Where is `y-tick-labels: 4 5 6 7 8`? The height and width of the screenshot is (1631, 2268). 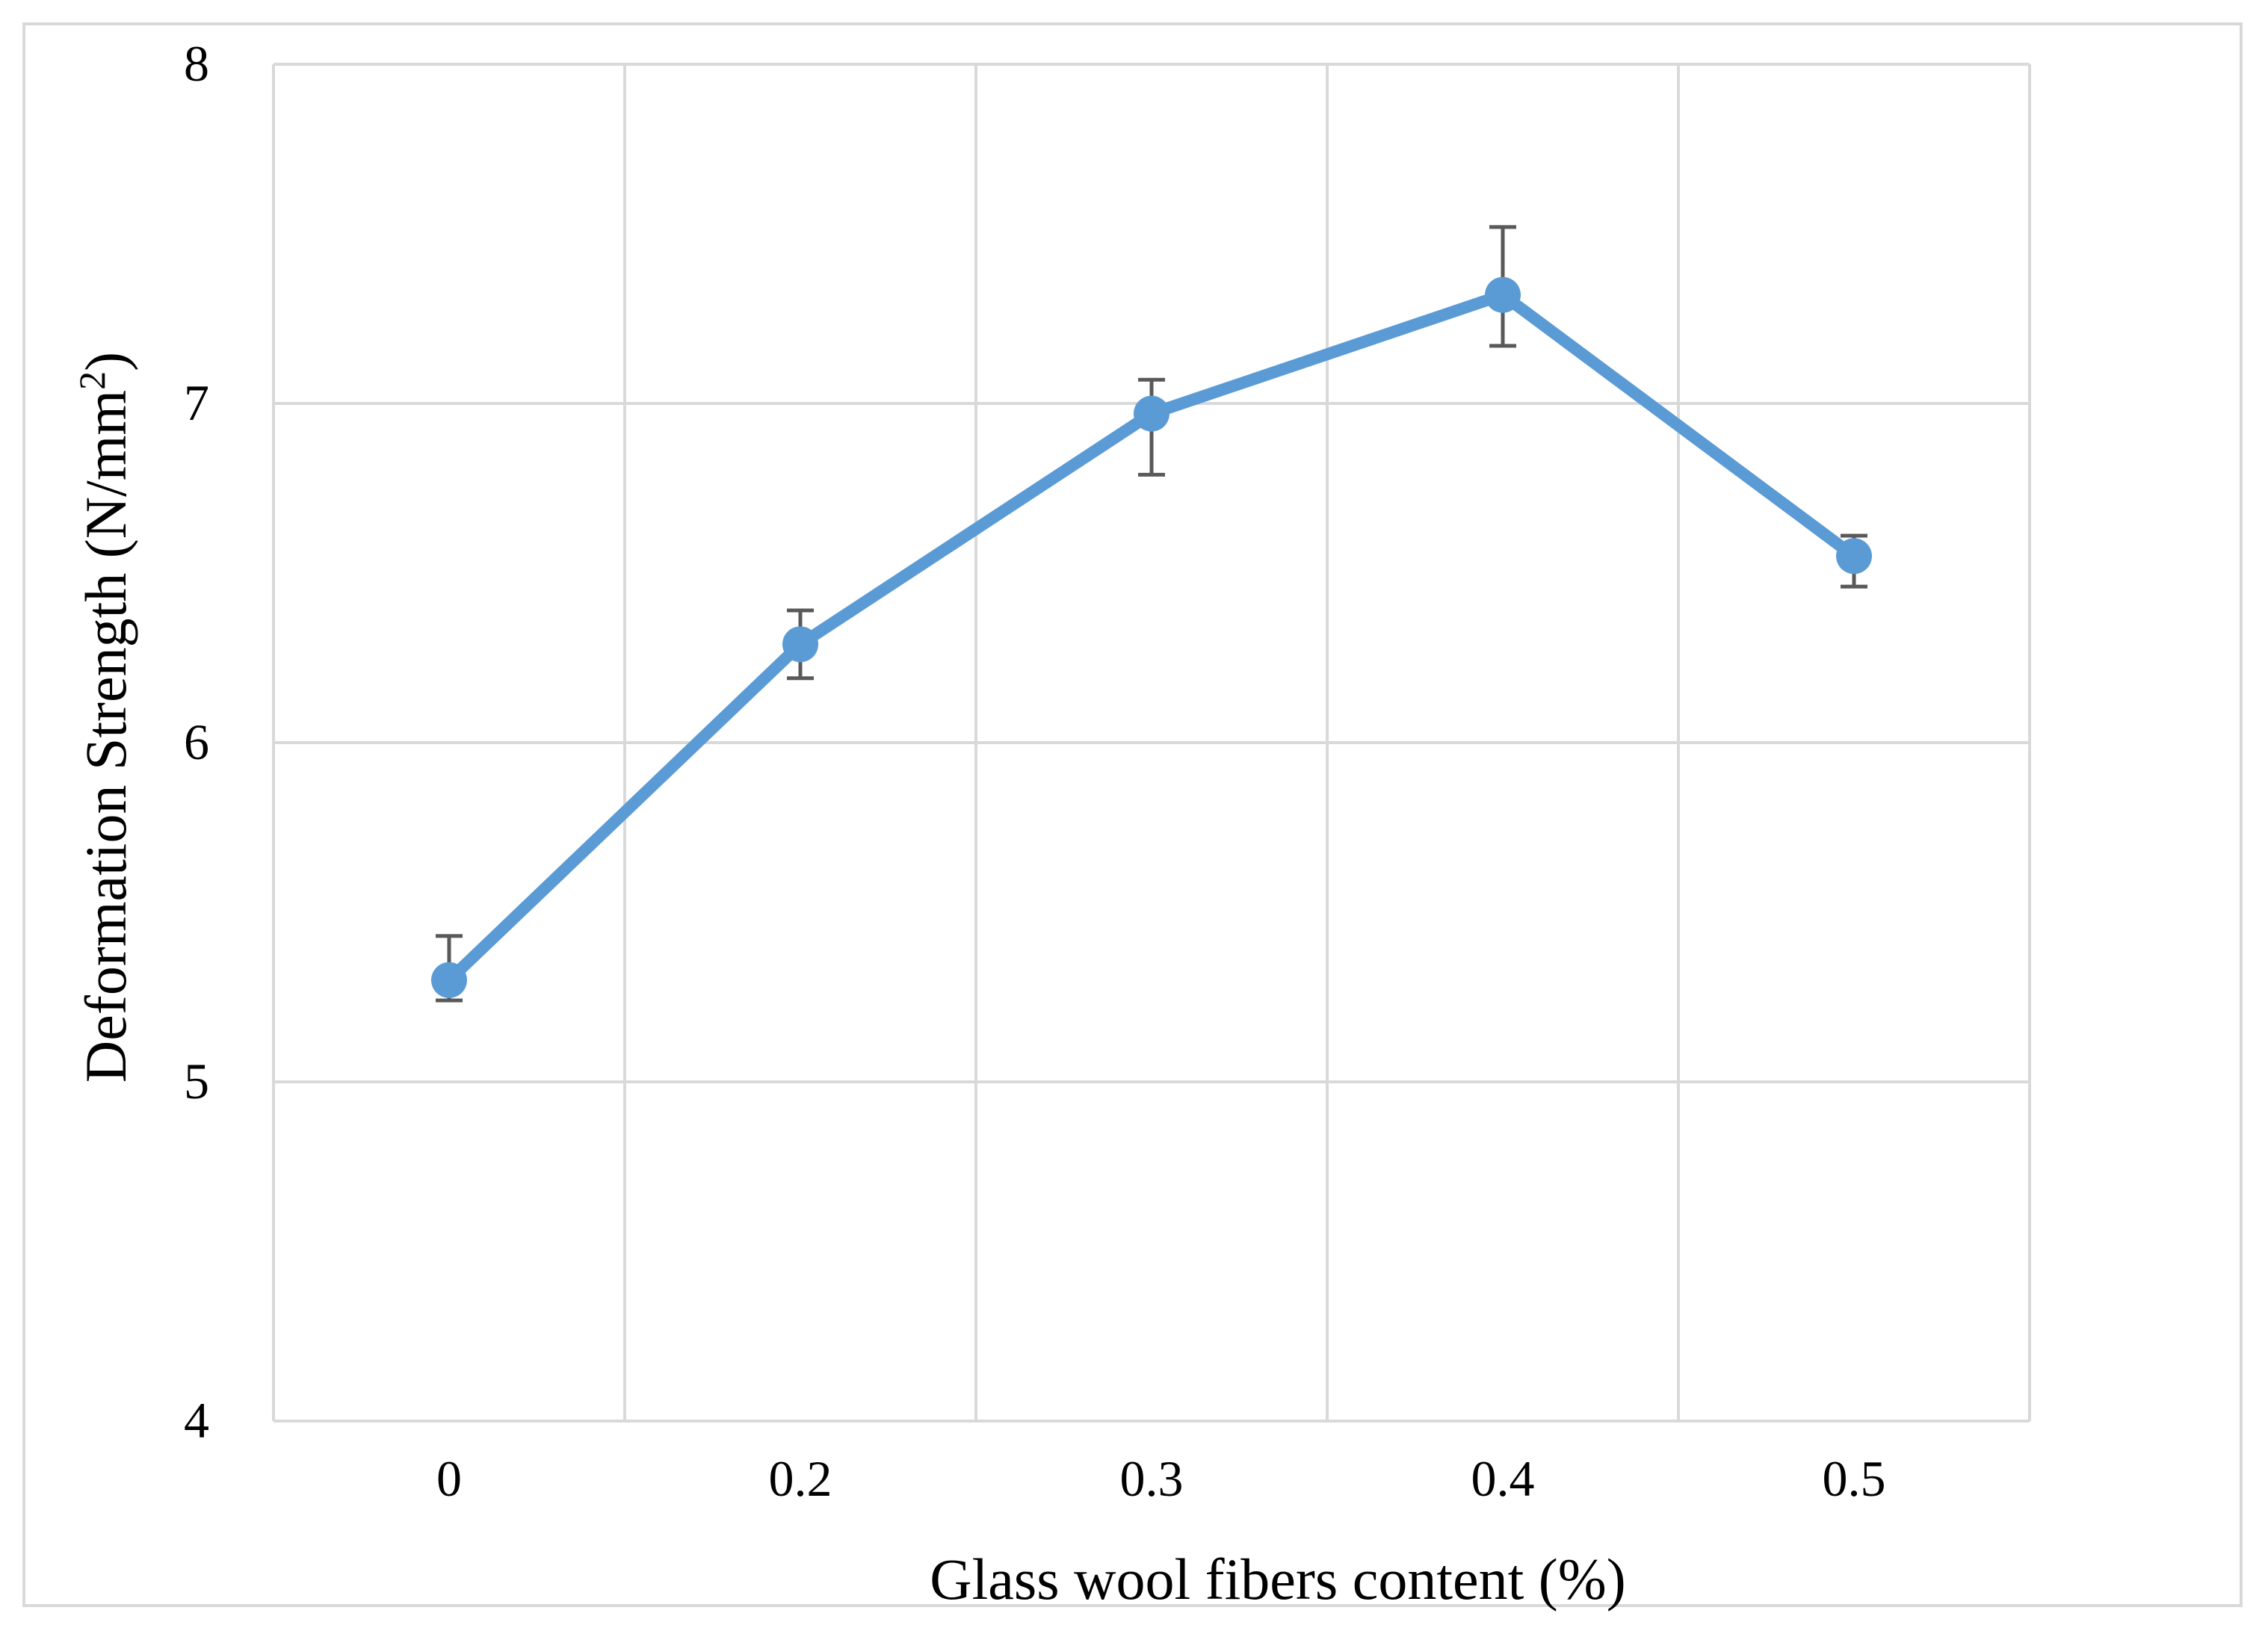 y-tick-labels: 4 5 6 7 8 is located at coordinates (196, 742).